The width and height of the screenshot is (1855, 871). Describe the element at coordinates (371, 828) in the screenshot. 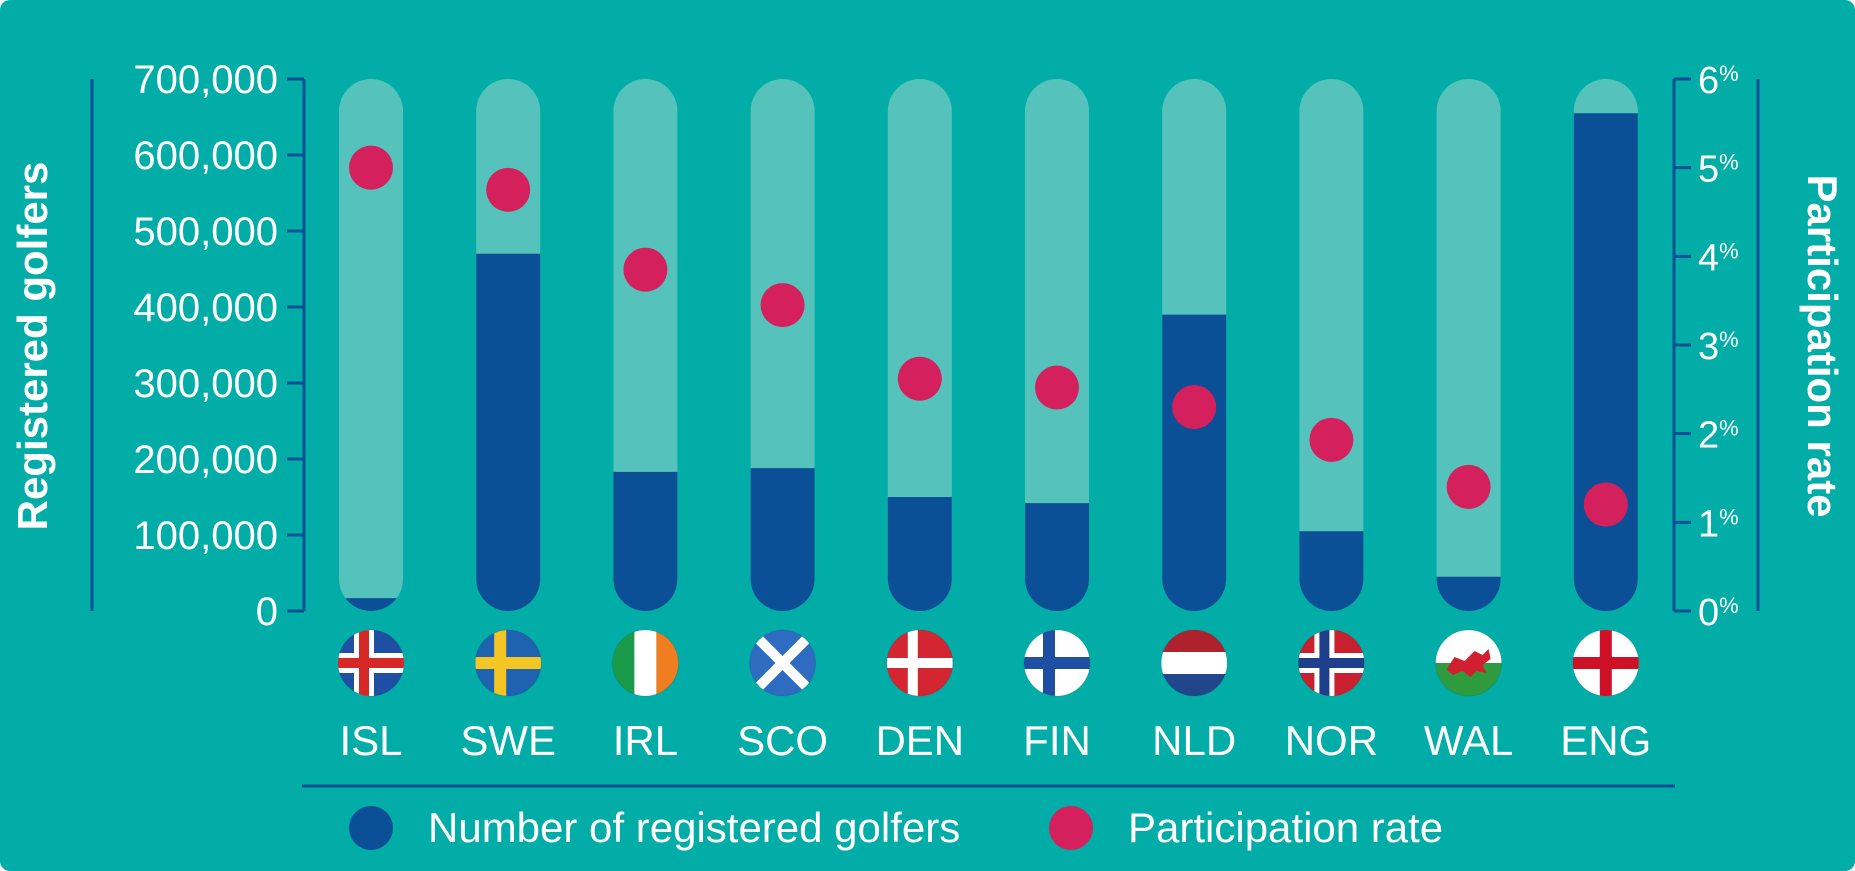

I see `legend-swatch-registered-golfers` at that location.